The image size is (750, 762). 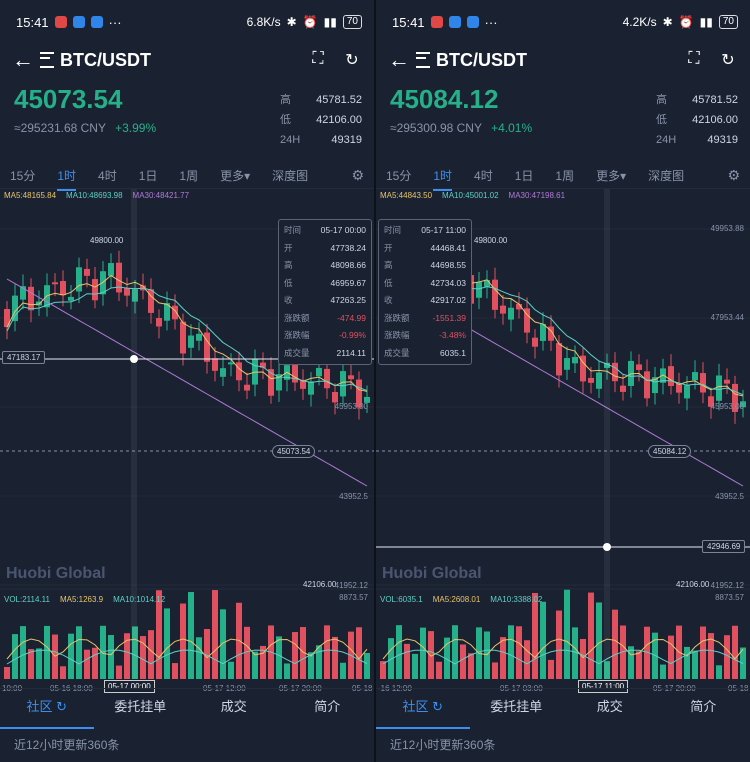 What do you see at coordinates (388, 265) in the screenshot?
I see `tooltip-key: 高` at bounding box center [388, 265].